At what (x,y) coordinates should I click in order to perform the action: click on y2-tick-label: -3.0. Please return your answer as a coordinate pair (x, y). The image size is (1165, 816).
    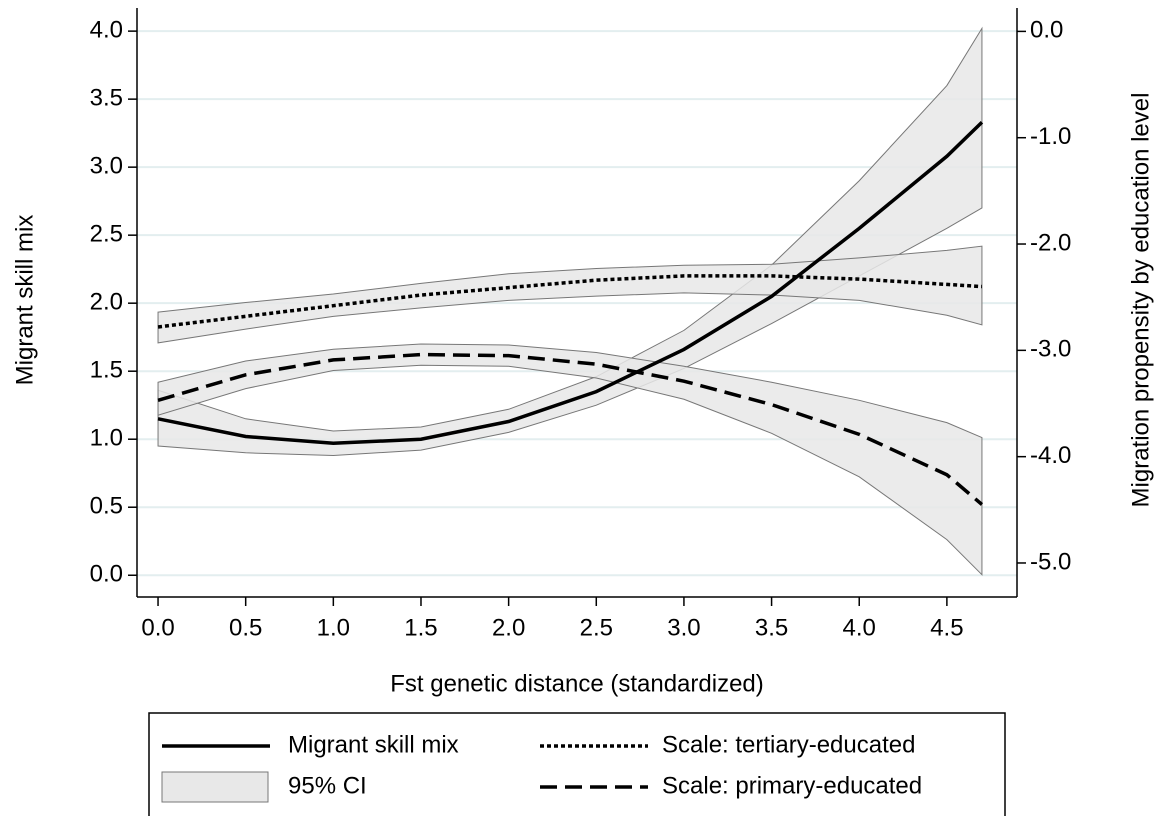
    Looking at the image, I should click on (1050, 349).